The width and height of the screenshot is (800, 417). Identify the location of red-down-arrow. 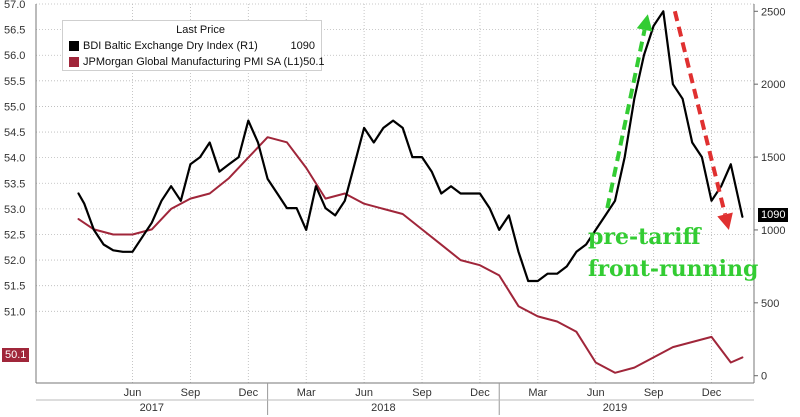
(702, 120).